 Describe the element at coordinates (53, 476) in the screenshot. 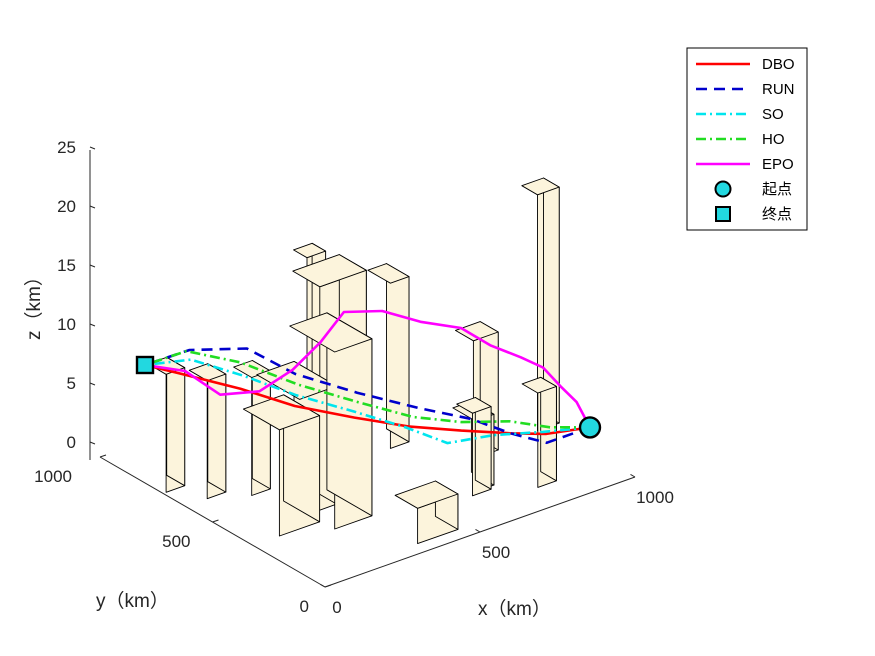

I see `y-tick-label: 1000` at that location.